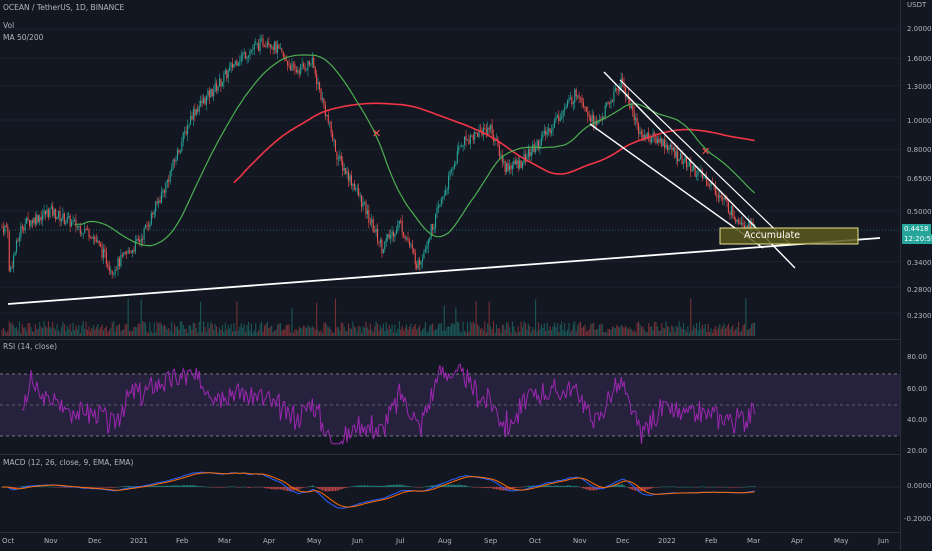 This screenshot has height=551, width=932. I want to click on time-label: 2022, so click(667, 541).